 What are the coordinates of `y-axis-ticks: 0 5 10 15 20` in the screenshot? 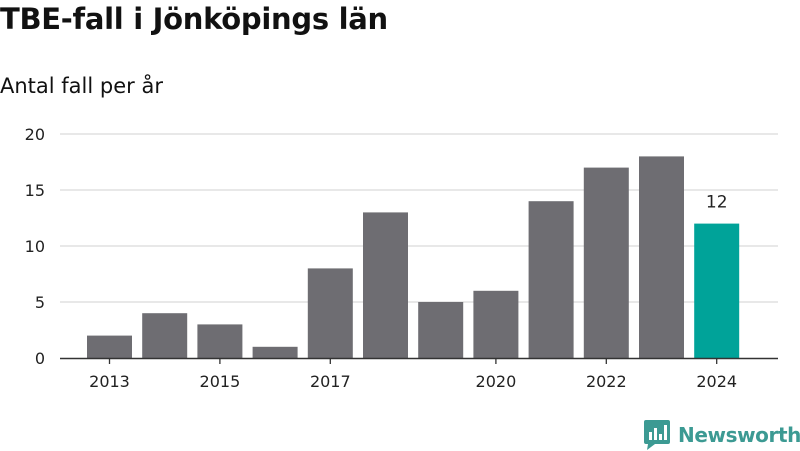 It's located at (35, 246).